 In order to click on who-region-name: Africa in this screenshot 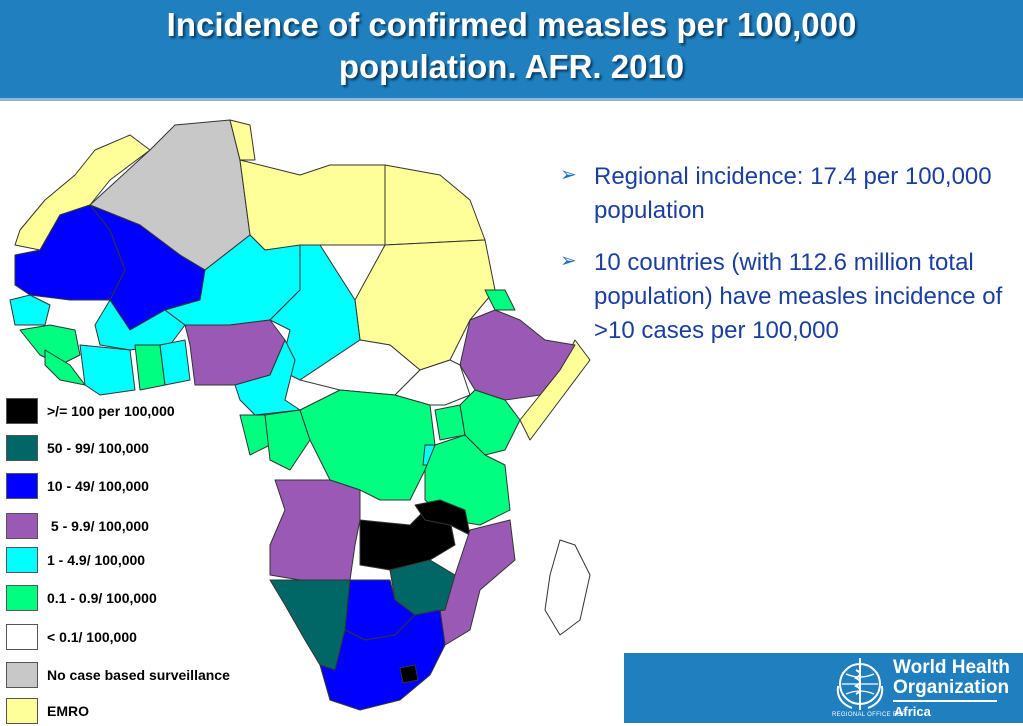, I will do `click(912, 711)`.